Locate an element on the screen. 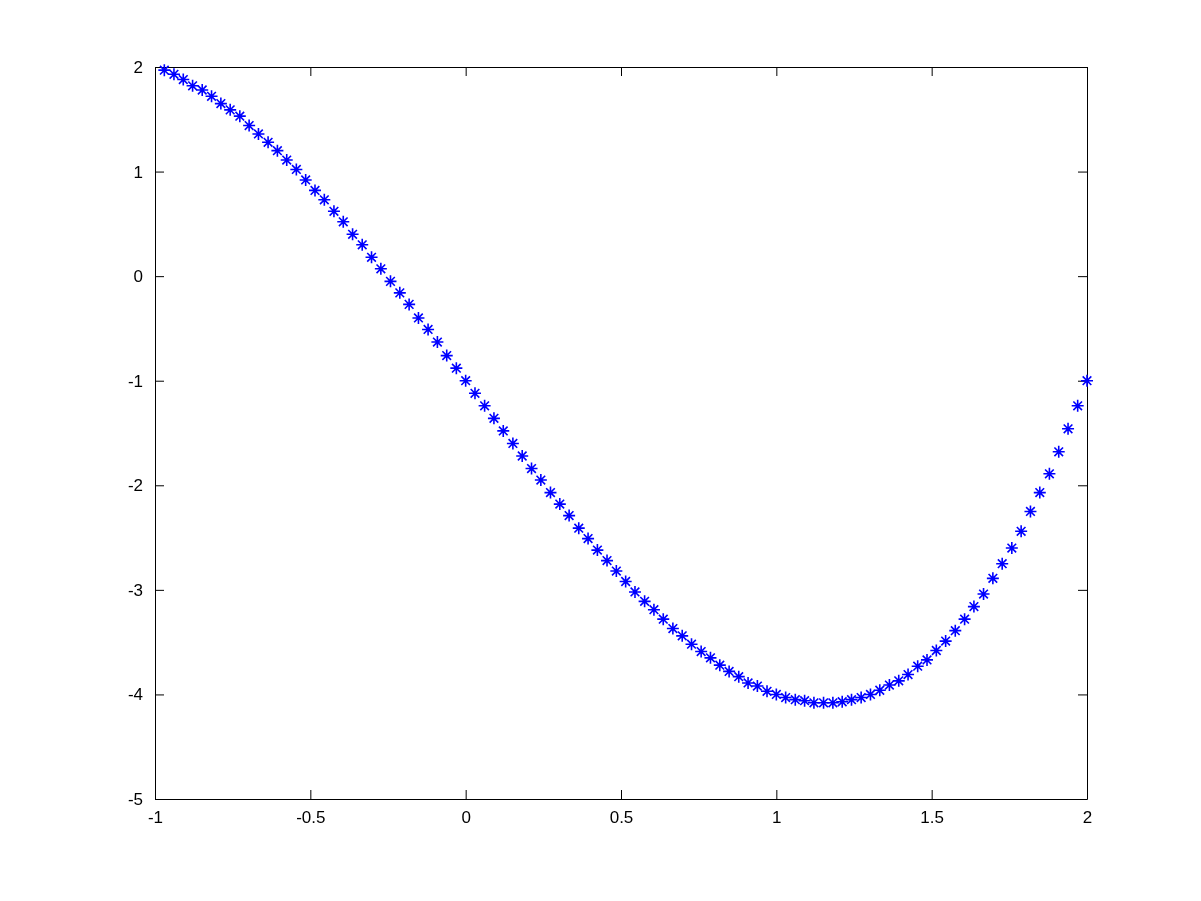 Image resolution: width=1201 pixels, height=901 pixels. y-tick-label: -2 is located at coordinates (135, 486).